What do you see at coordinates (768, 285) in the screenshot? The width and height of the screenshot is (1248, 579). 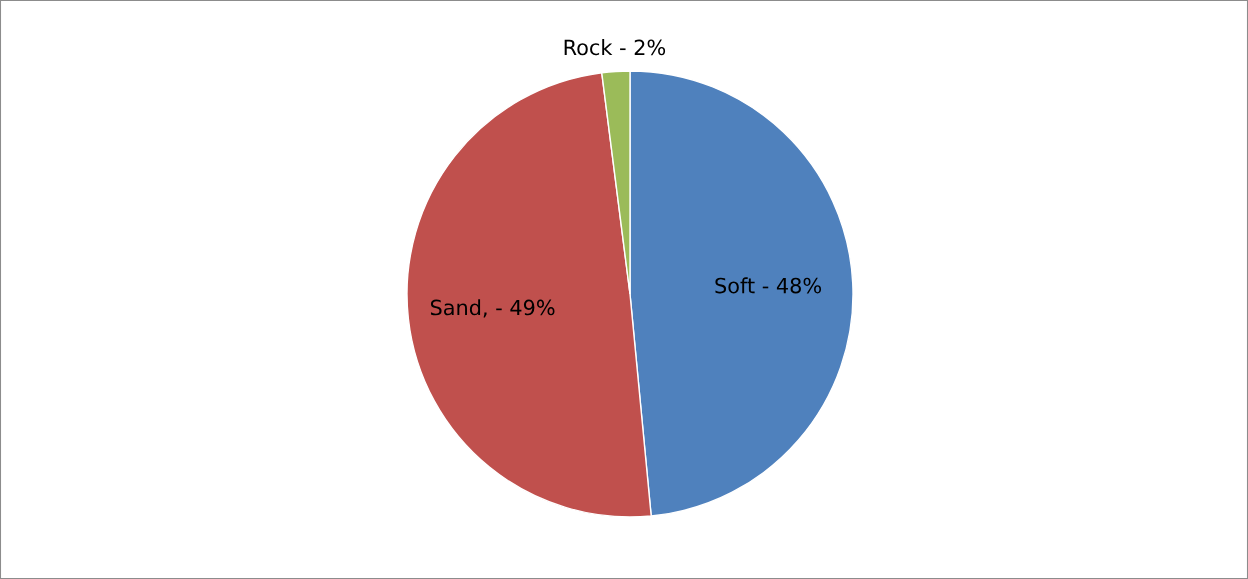 I see `slice-label: Soft - 48%` at bounding box center [768, 285].